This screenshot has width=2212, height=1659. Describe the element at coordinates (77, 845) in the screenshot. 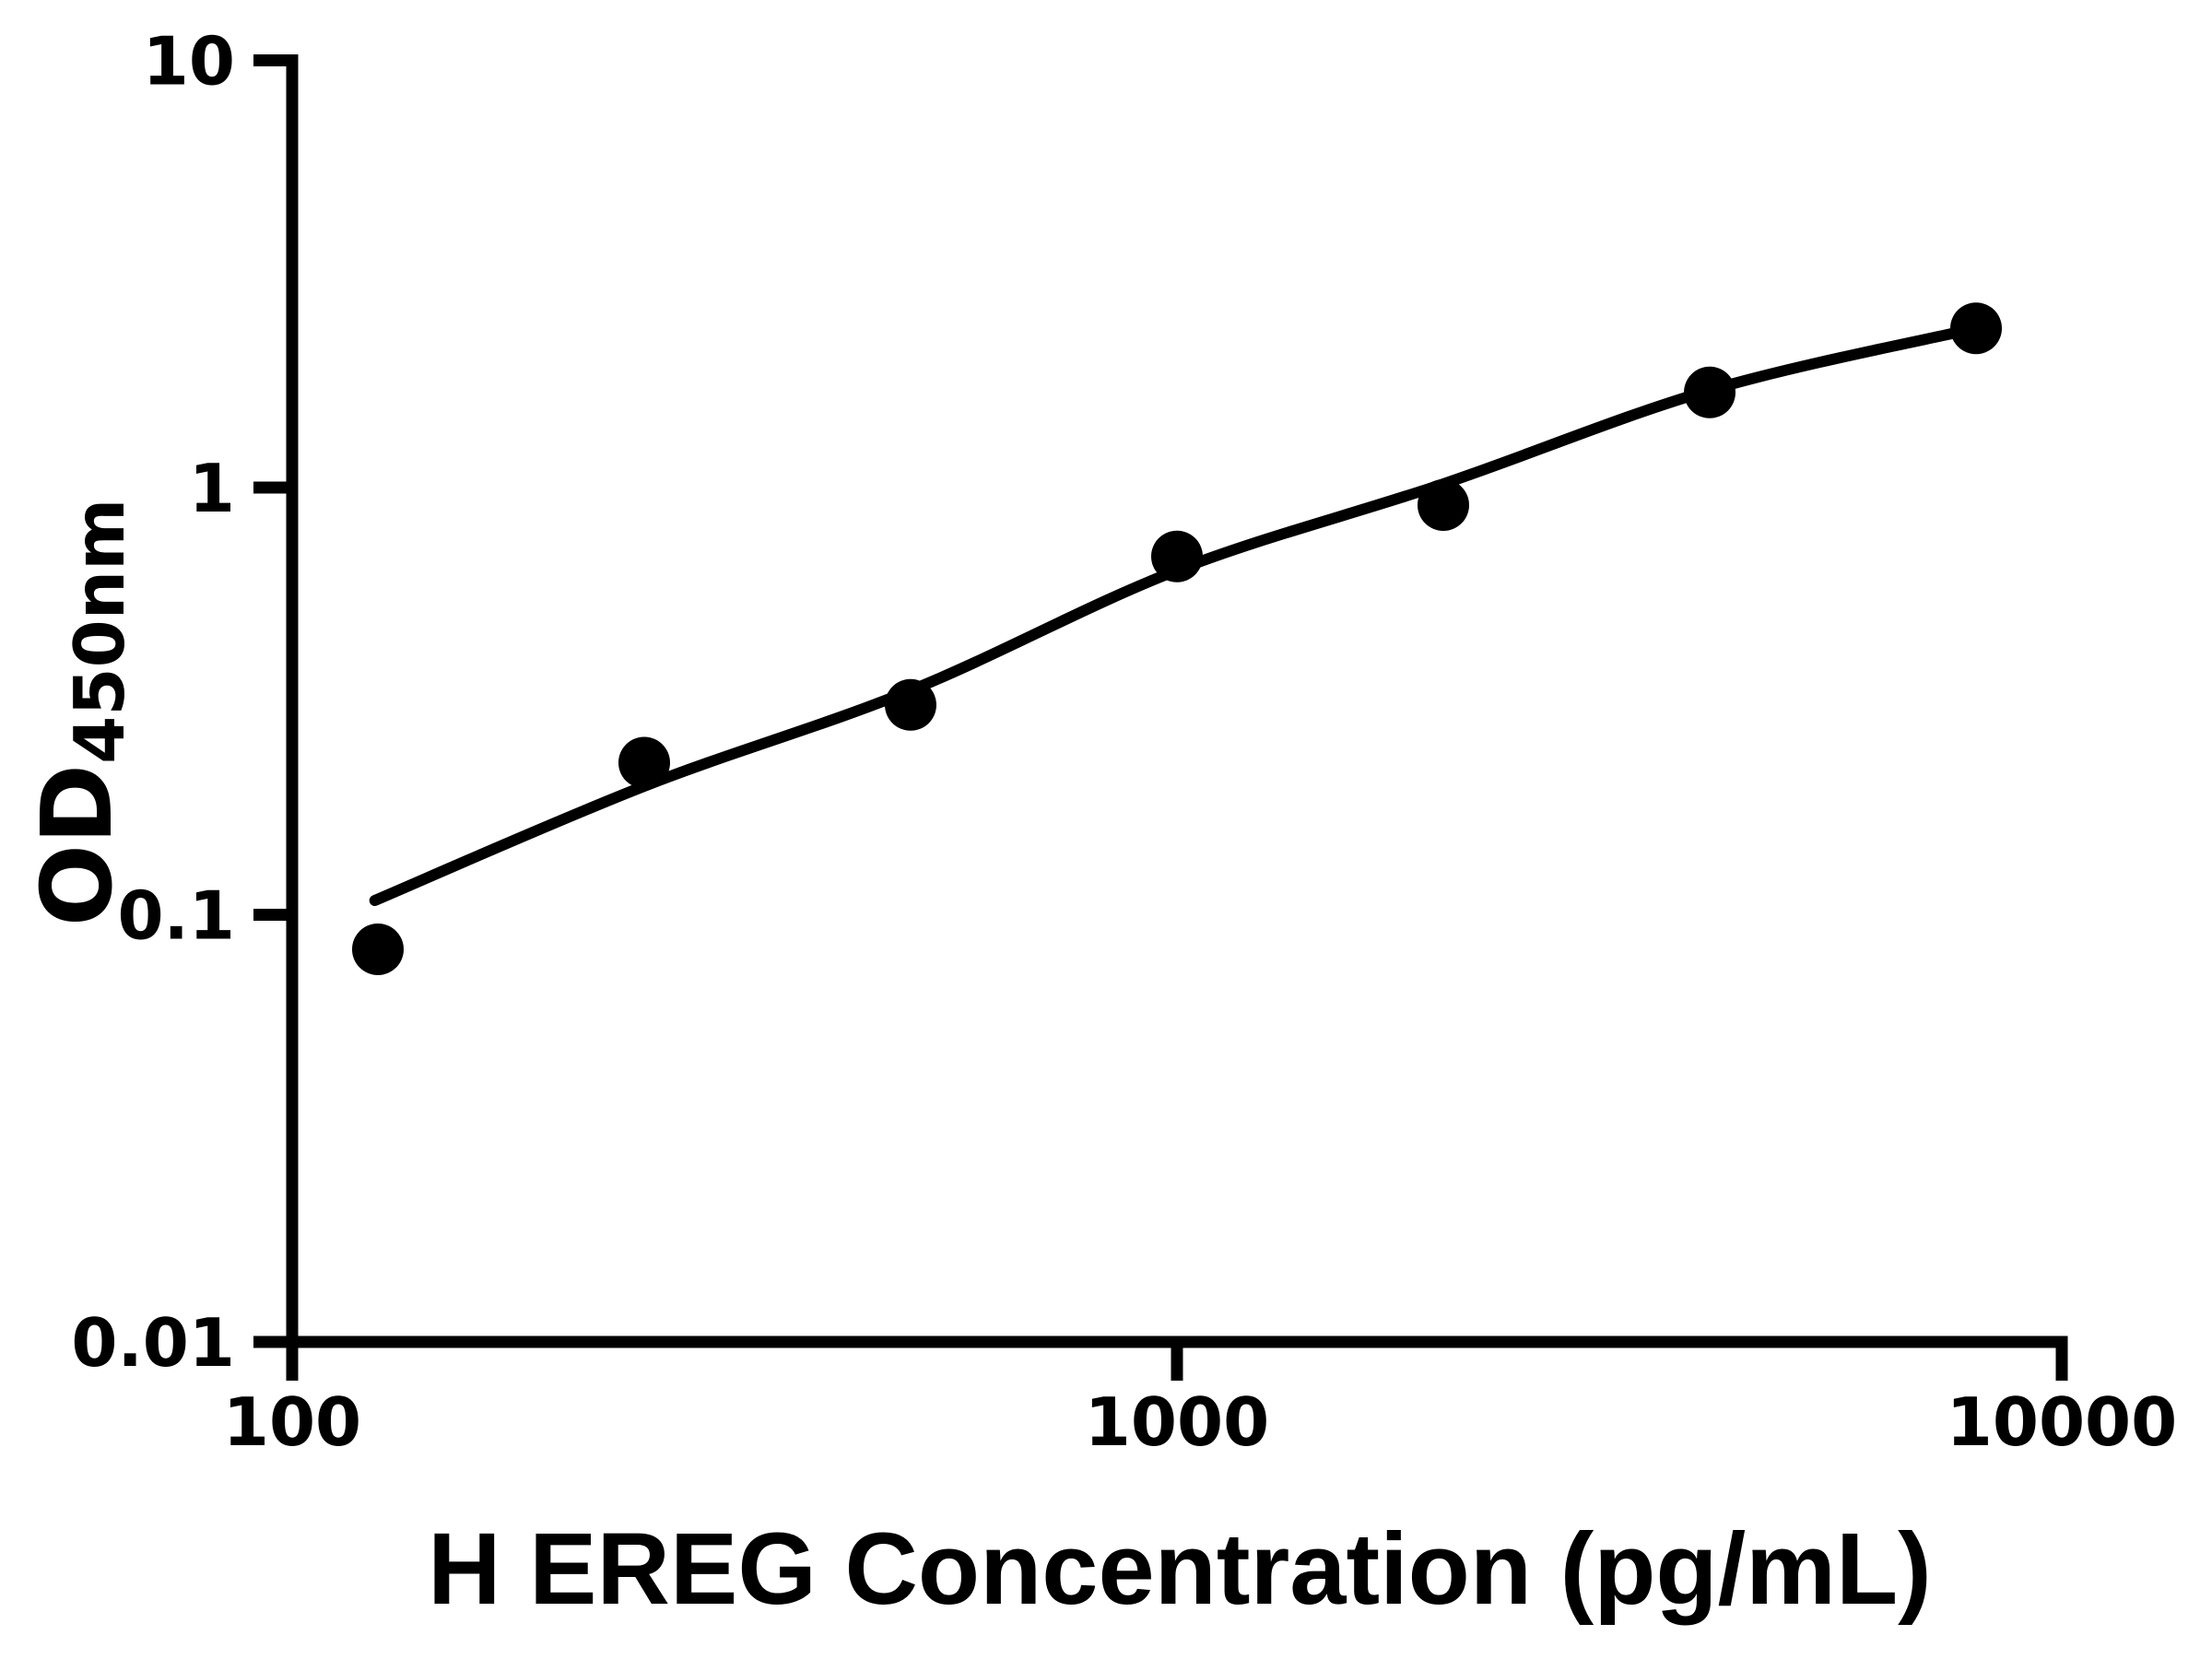

I see `y-axis-title-main: OD` at that location.